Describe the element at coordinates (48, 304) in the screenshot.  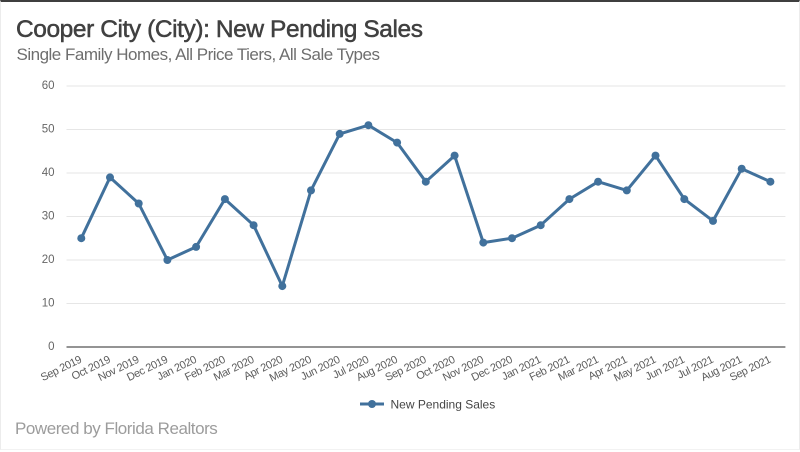
I see `svg-text: 10` at that location.